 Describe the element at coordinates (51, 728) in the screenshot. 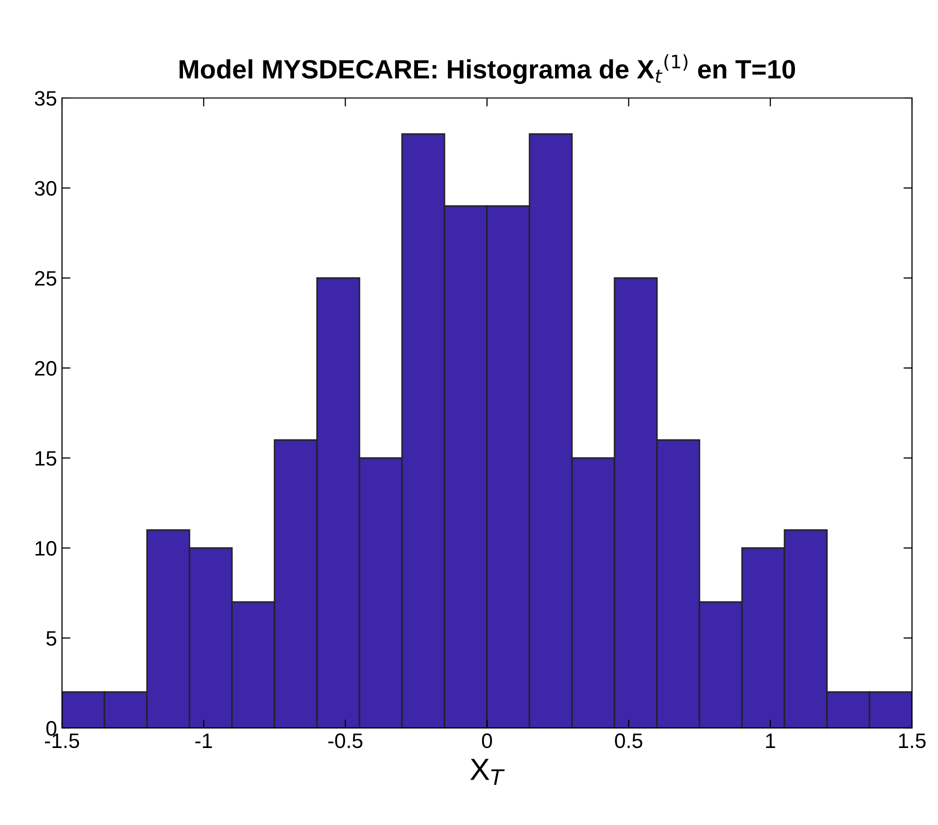

I see `y-tick-label: 0` at that location.